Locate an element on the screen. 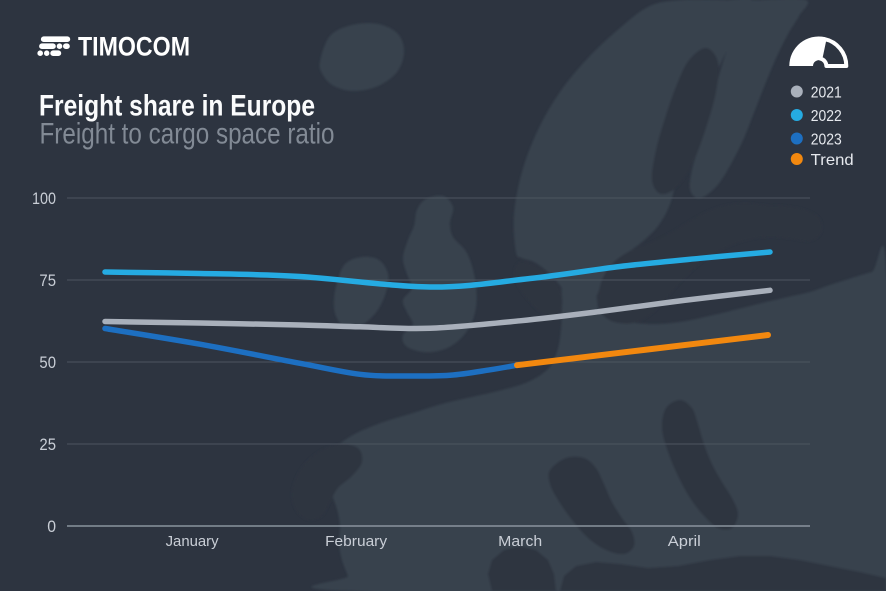  svg-text: 2021 is located at coordinates (826, 92).